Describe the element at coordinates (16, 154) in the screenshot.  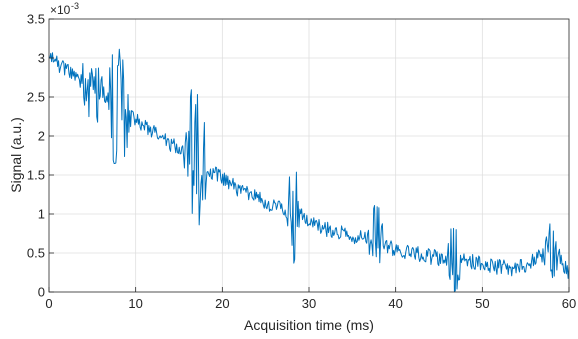
I see `y-axis-label: Signal (a.u.)` at that location.